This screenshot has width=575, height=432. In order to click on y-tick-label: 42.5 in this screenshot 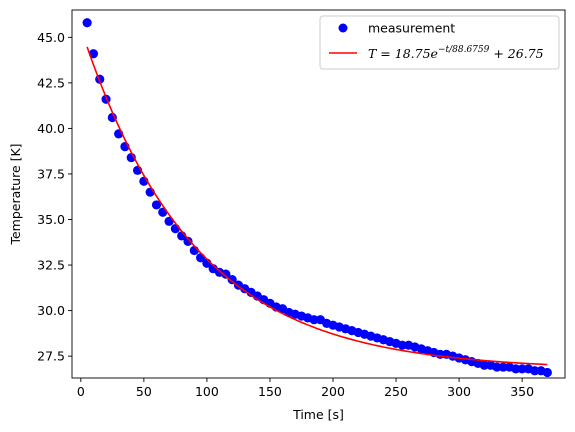, I will do `click(51, 82)`.